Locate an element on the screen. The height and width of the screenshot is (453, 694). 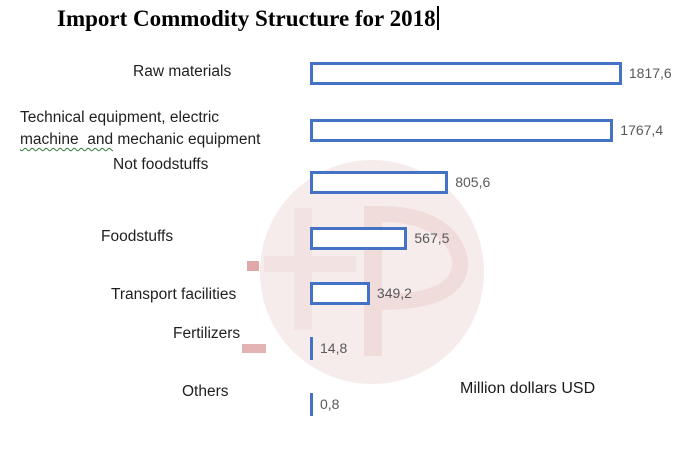
value-label-foodstuffs: 567,5 is located at coordinates (432, 238).